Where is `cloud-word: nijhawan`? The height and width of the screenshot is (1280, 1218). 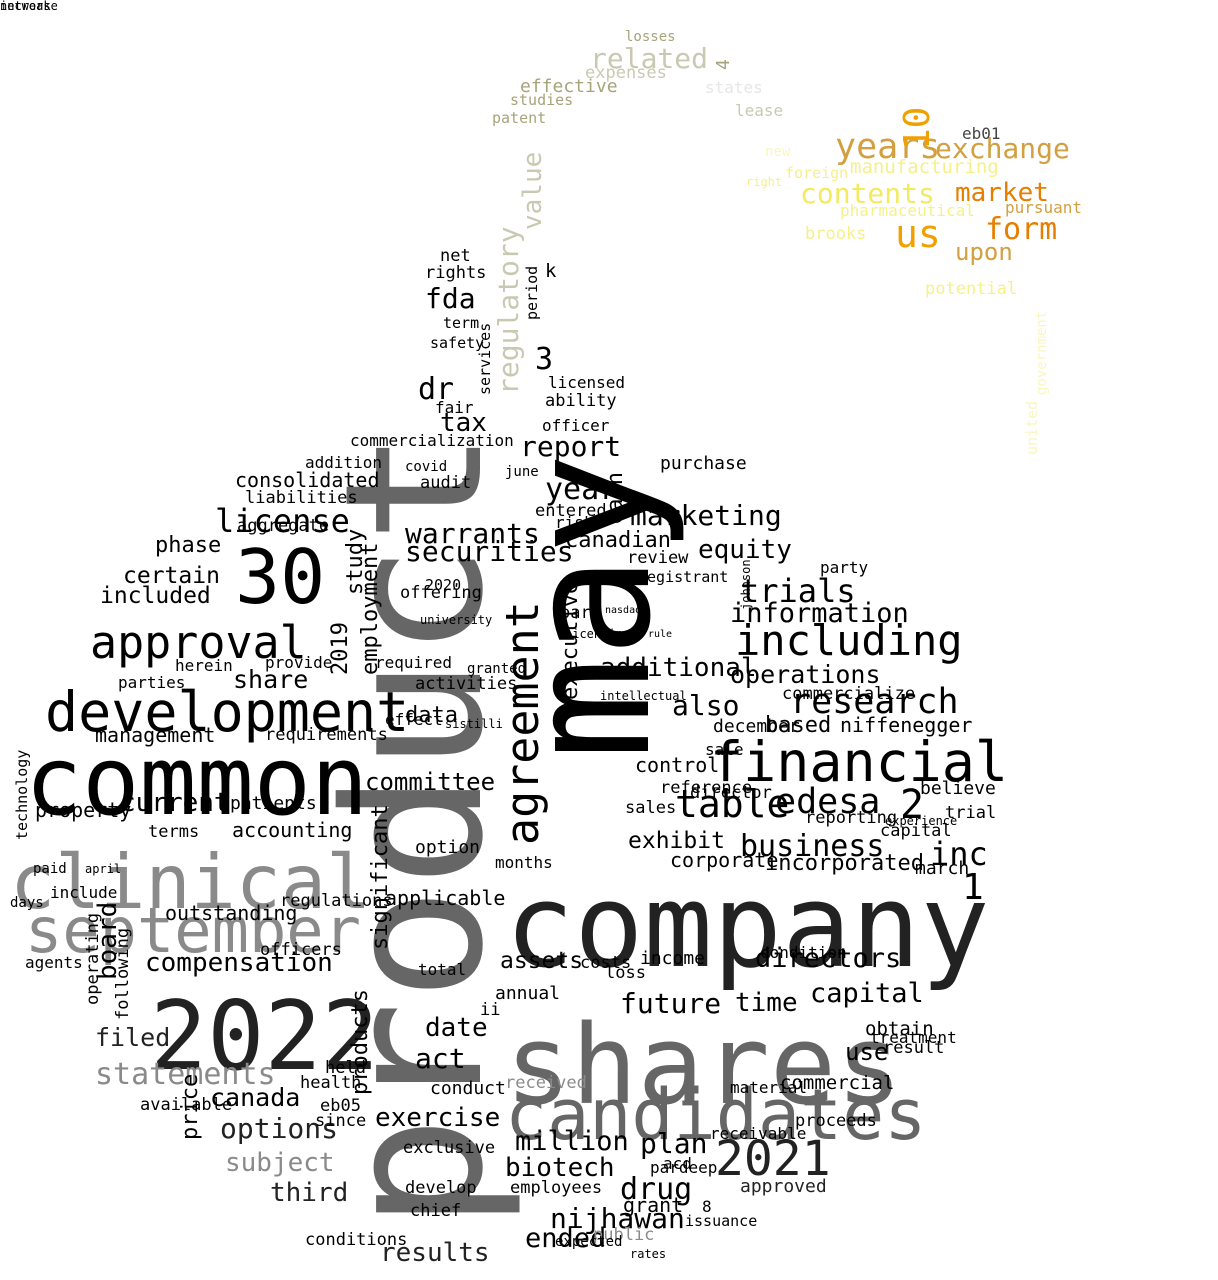 cloud-word: nijhawan is located at coordinates (617, 1218).